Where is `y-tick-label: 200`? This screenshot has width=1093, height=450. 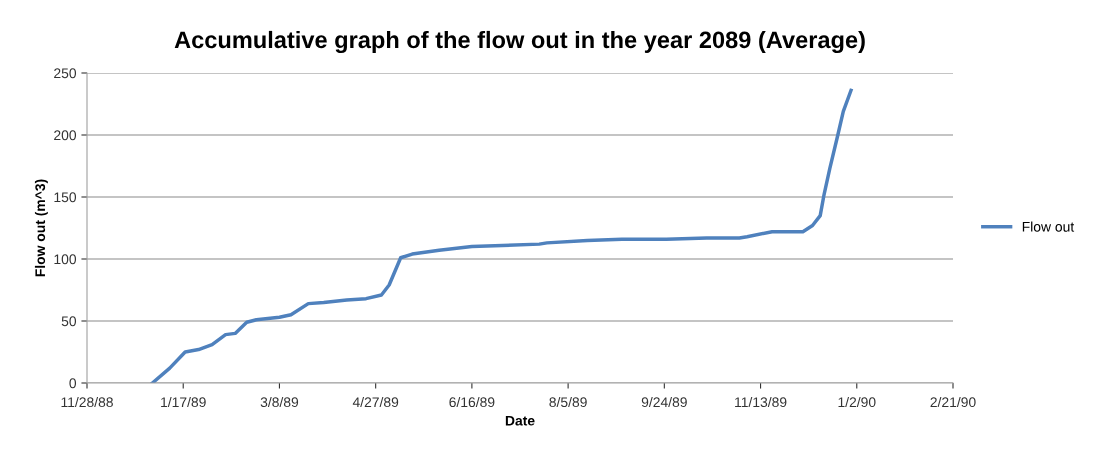
y-tick-label: 200 is located at coordinates (65, 135).